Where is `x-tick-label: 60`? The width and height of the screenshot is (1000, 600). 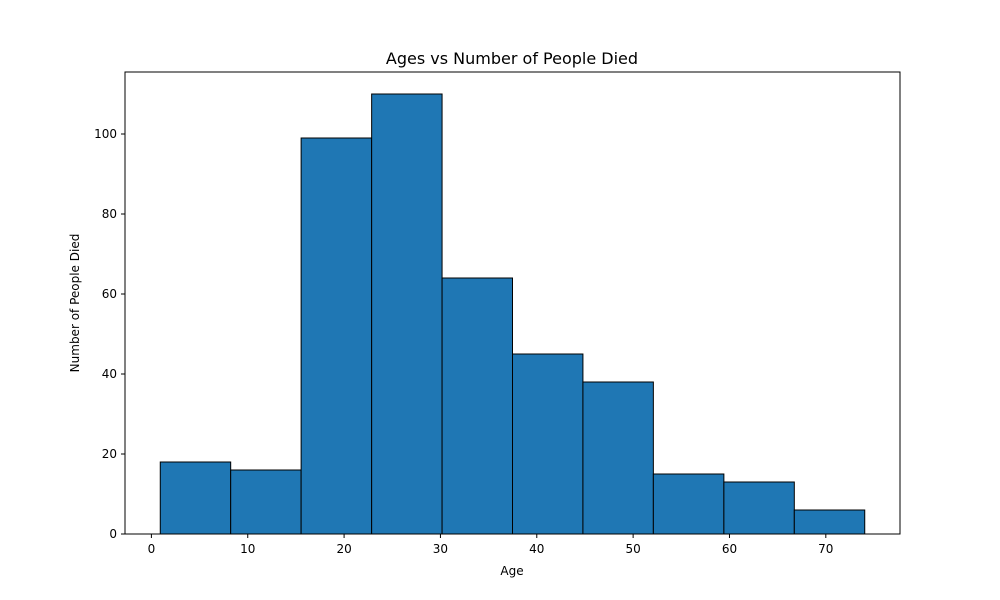 x-tick-label: 60 is located at coordinates (729, 549).